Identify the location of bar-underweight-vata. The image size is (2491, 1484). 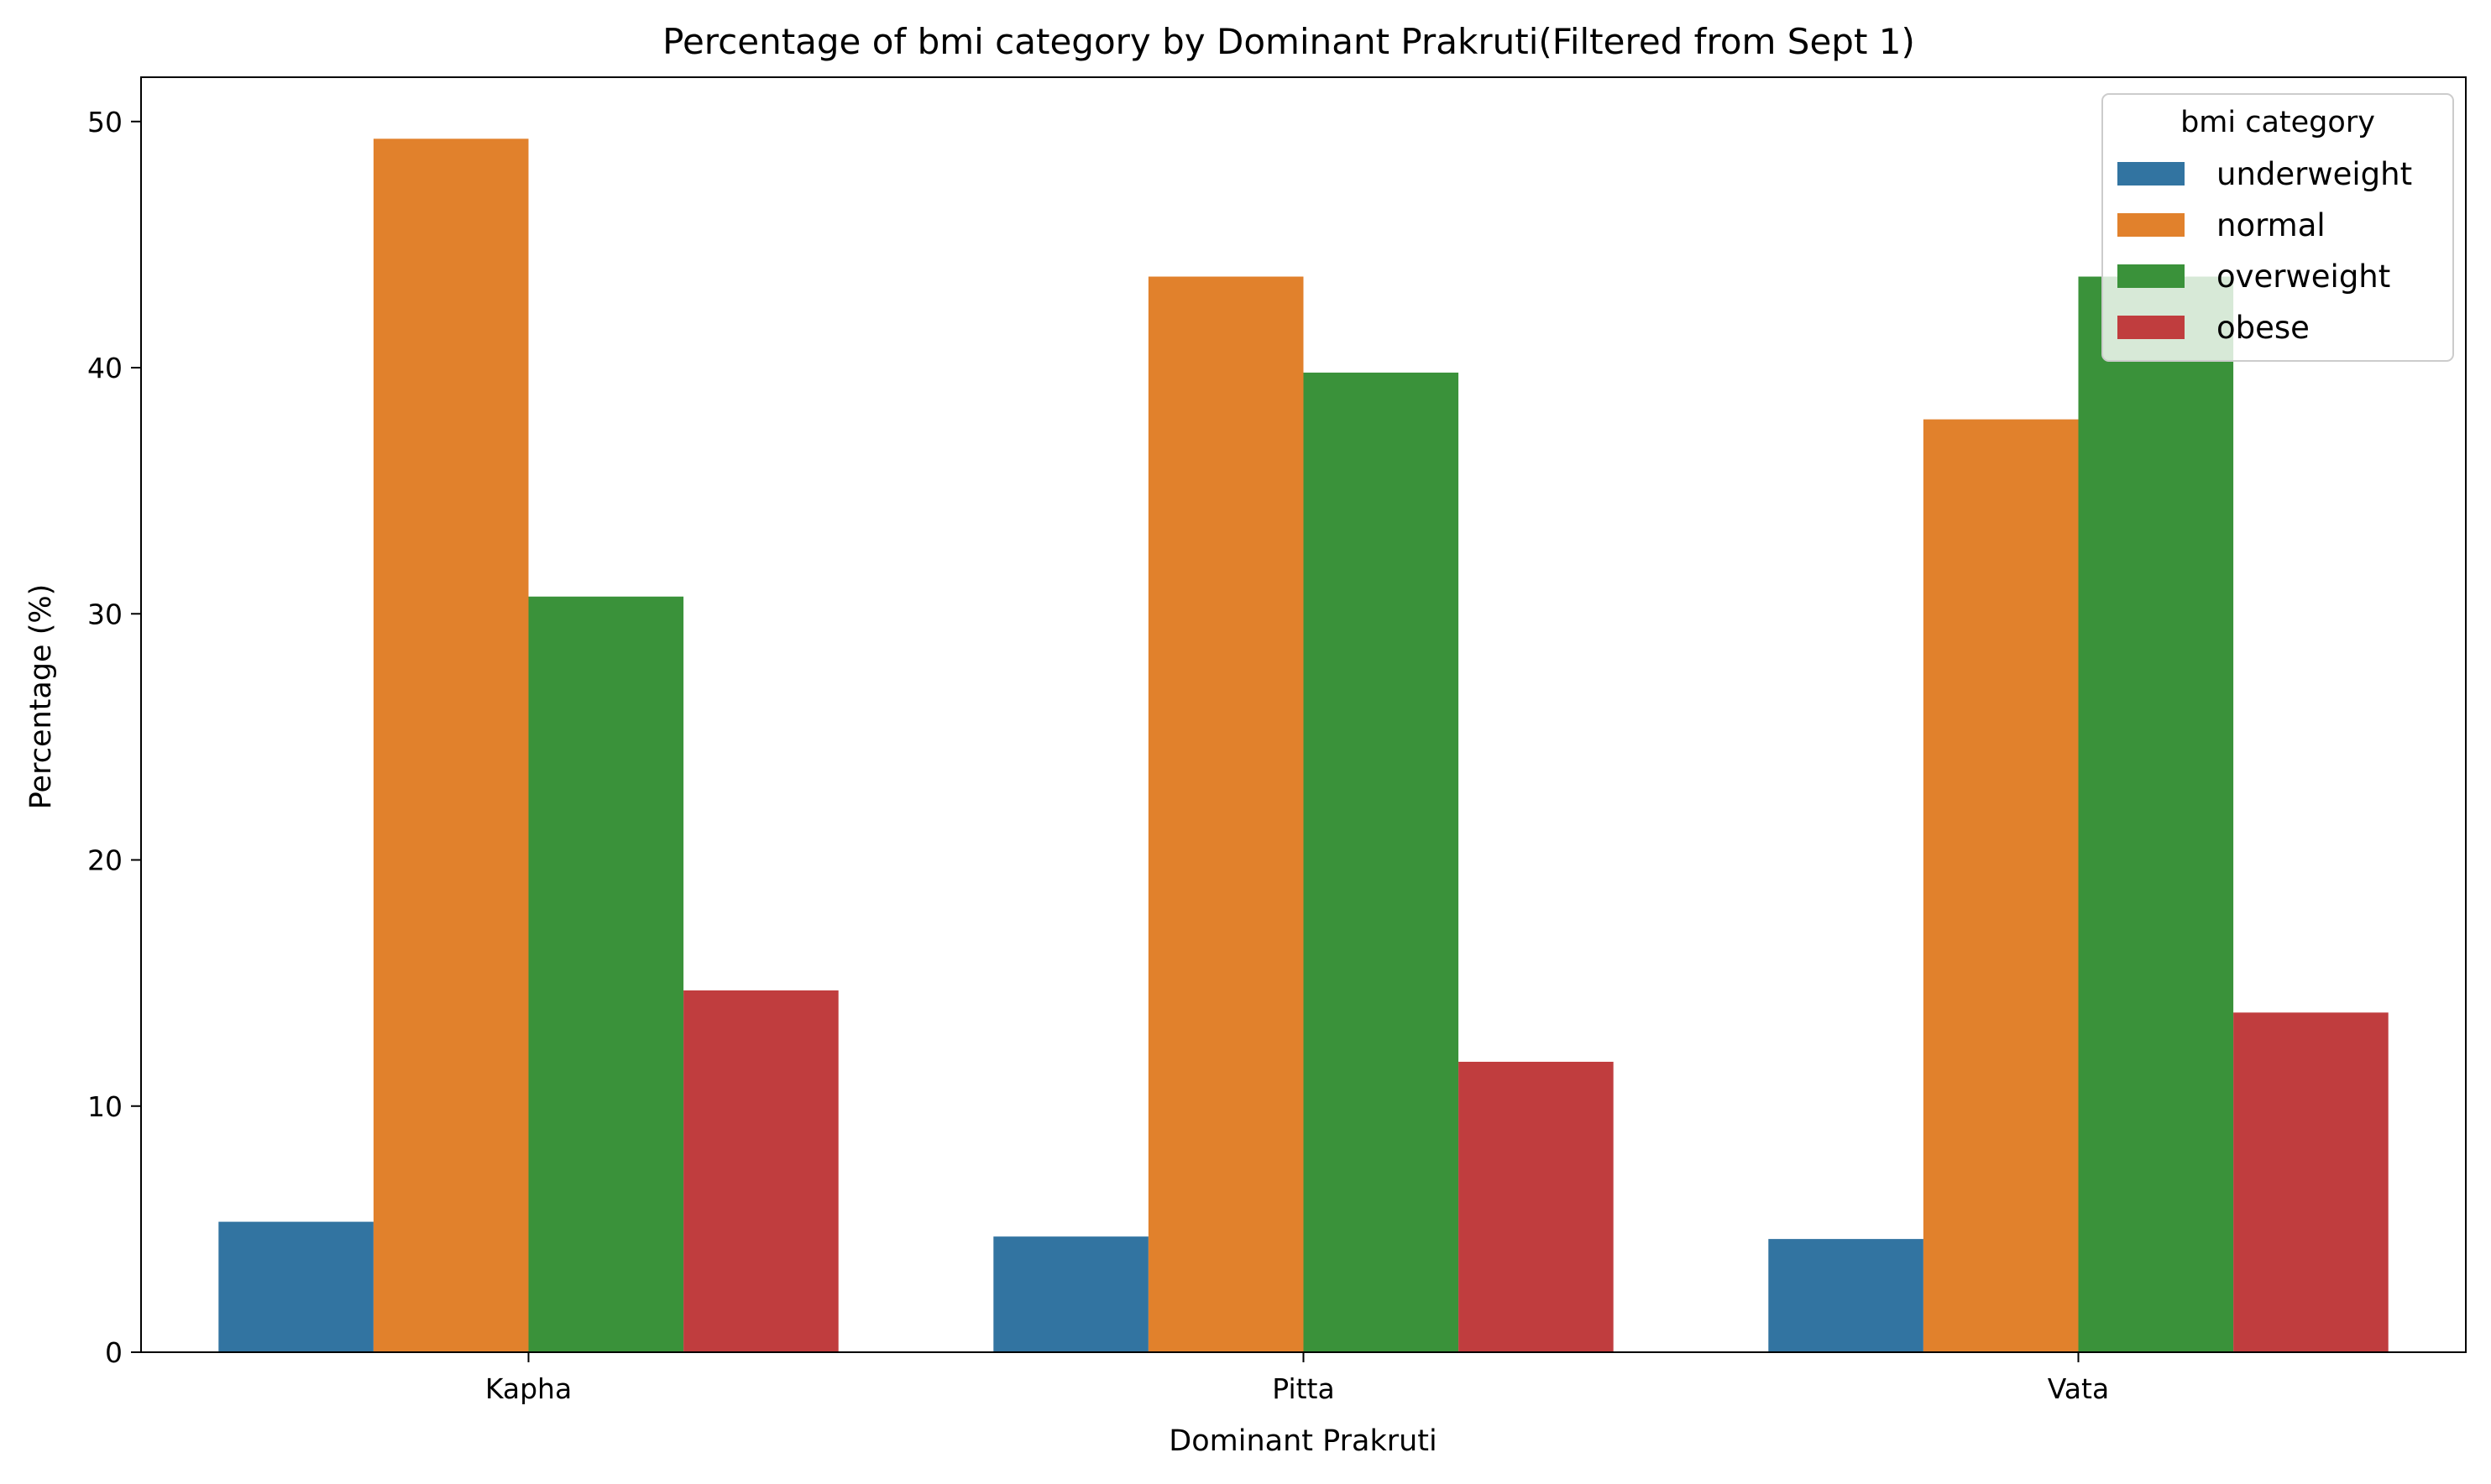
(1845, 1295).